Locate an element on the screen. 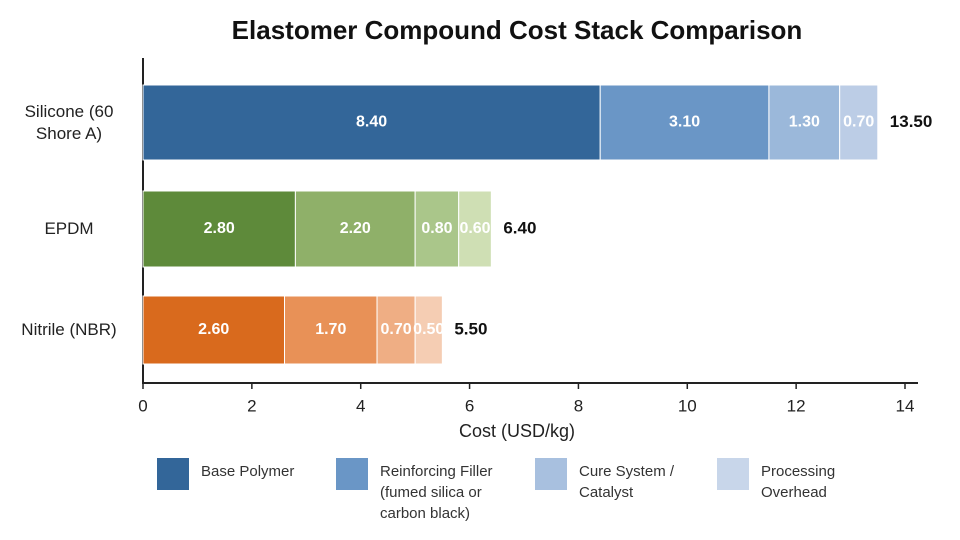  x-axis-label: Cost (USD/kg) is located at coordinates (517, 431).